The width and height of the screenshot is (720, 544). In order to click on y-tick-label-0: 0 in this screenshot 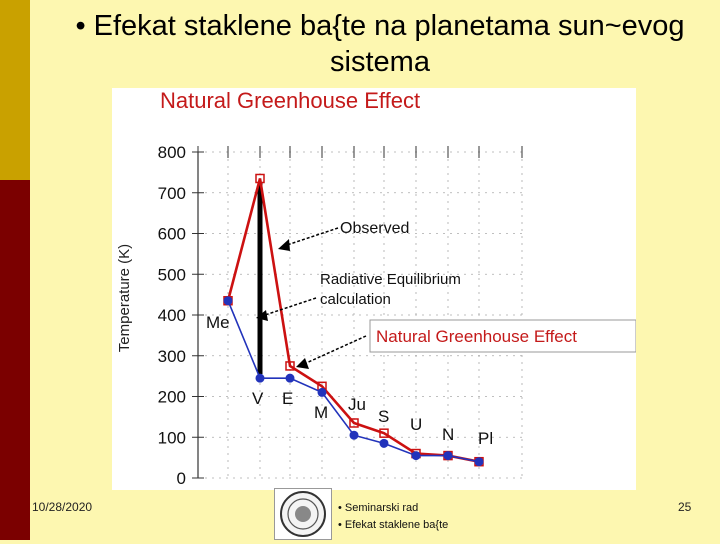, I will do `click(181, 478)`.